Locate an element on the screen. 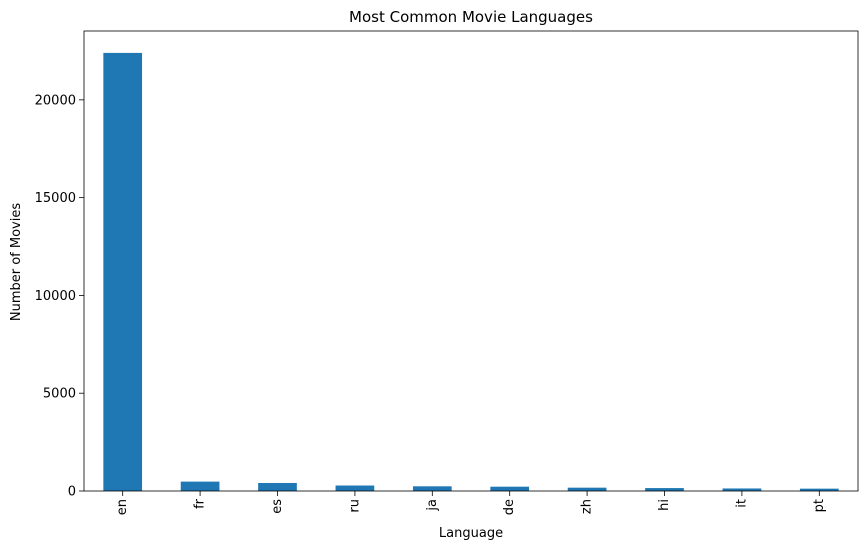 The image size is (868, 548). x-axis-label: Language is located at coordinates (471, 533).